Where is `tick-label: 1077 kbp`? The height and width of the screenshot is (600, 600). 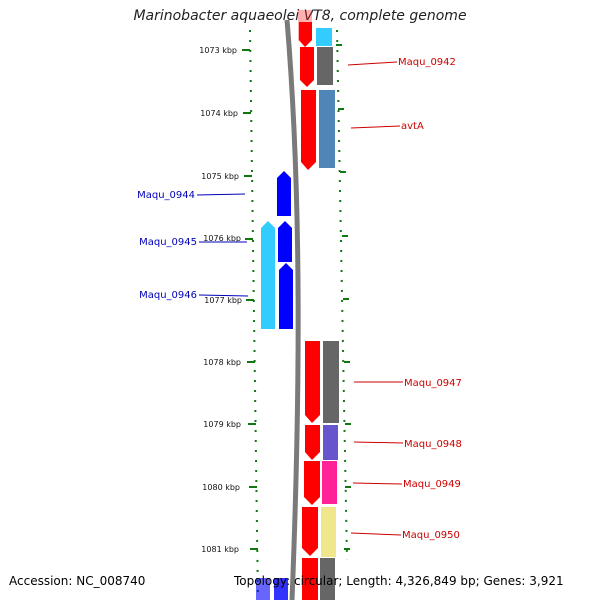 tick-label: 1077 kbp is located at coordinates (223, 300).